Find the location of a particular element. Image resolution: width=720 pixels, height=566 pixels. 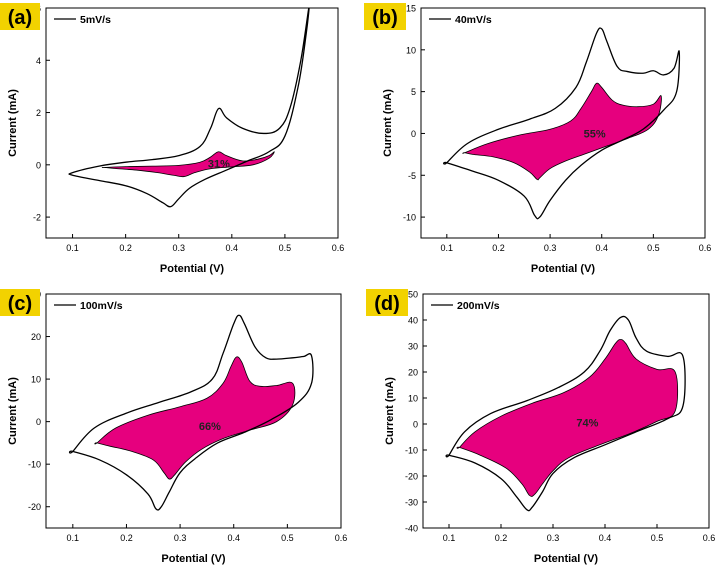

percentage-annotation: 66% is located at coordinates (210, 427).